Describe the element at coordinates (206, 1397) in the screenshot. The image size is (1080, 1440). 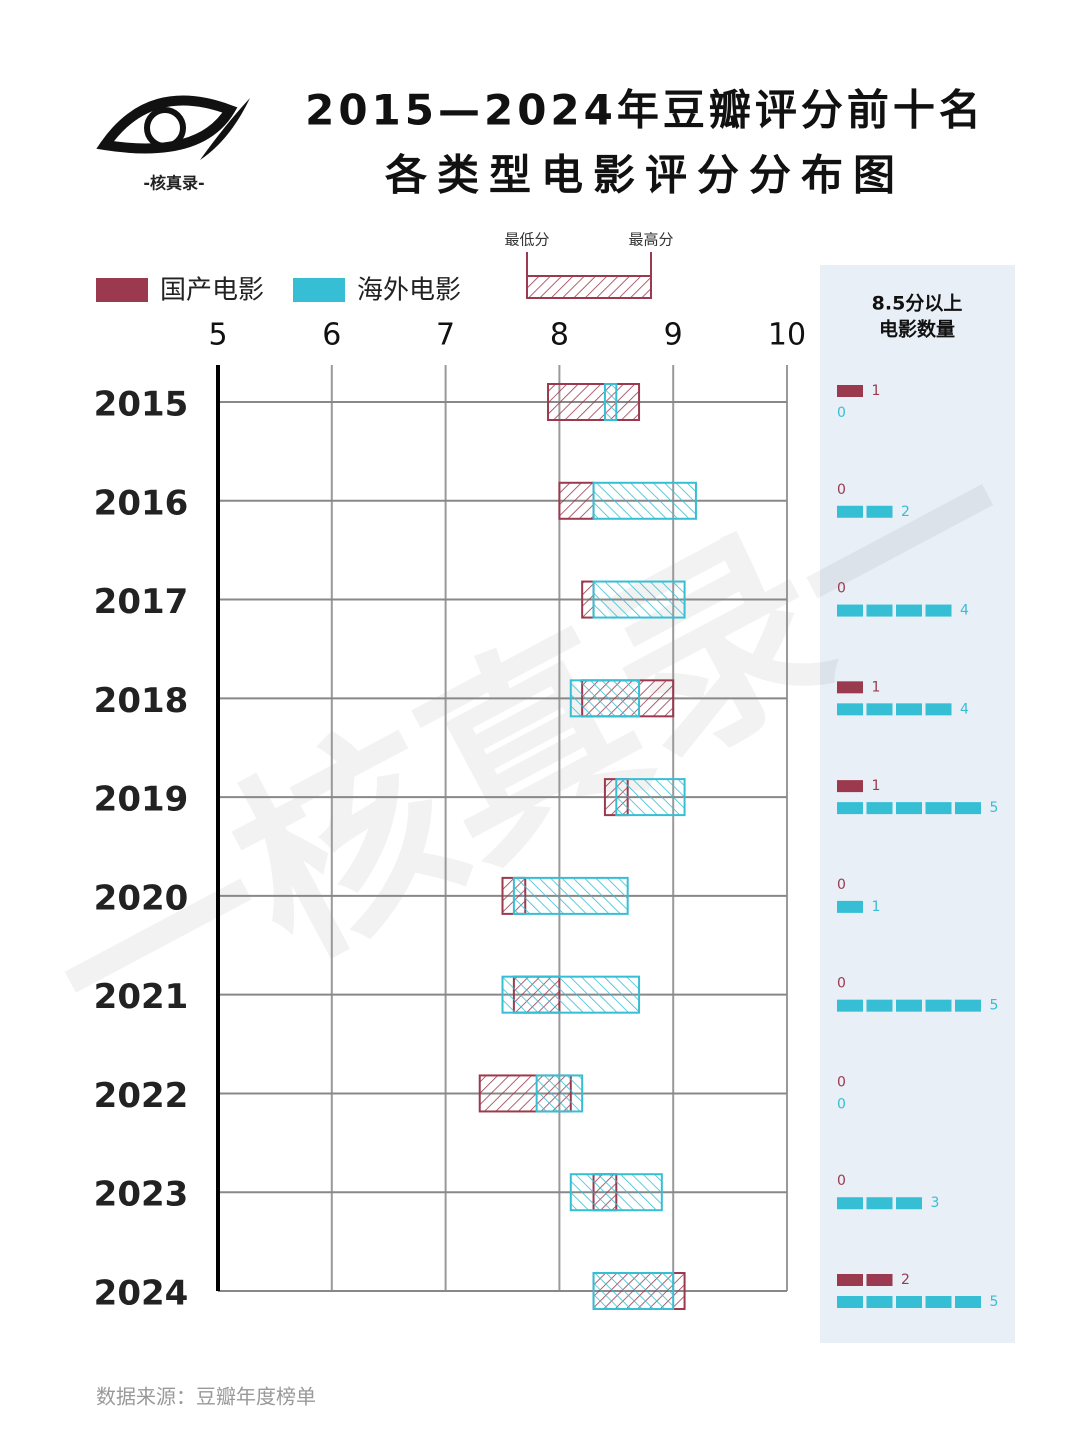
I see `source: 数据来源：豆瓣年度榜单` at that location.